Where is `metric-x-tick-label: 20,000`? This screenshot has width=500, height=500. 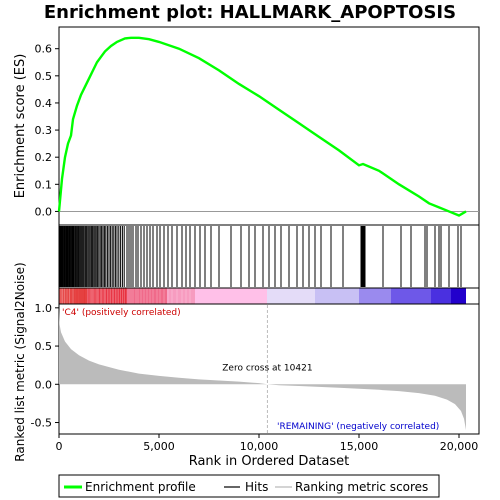
metric-x-tick-label: 20,000 is located at coordinates (459, 446).